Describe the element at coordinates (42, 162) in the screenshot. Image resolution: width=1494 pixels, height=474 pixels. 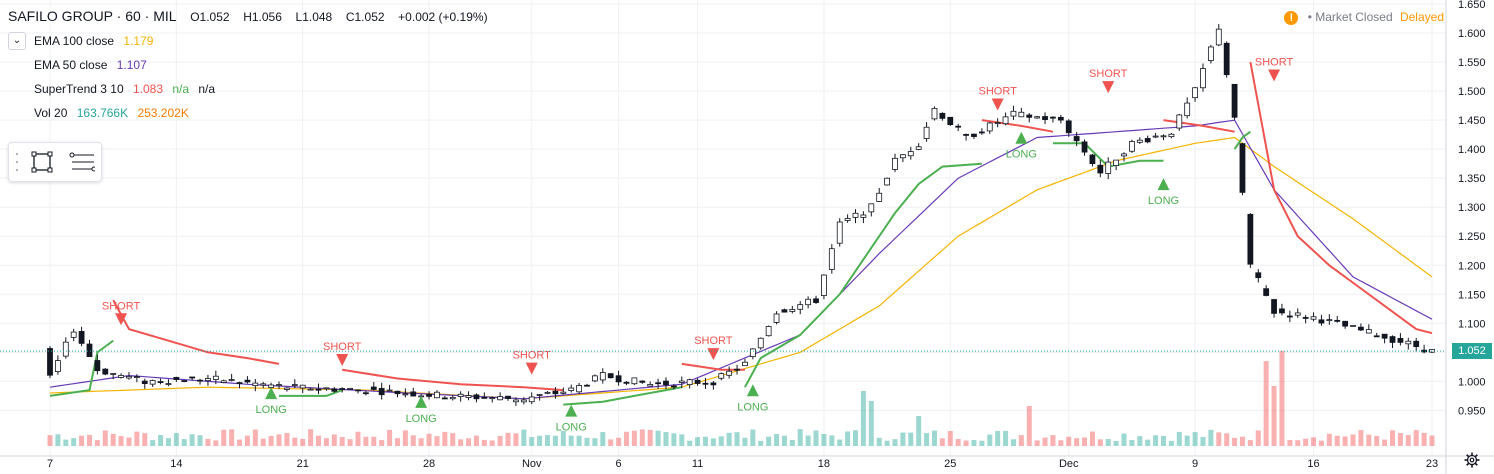
I see `rectangle-tool-icon` at that location.